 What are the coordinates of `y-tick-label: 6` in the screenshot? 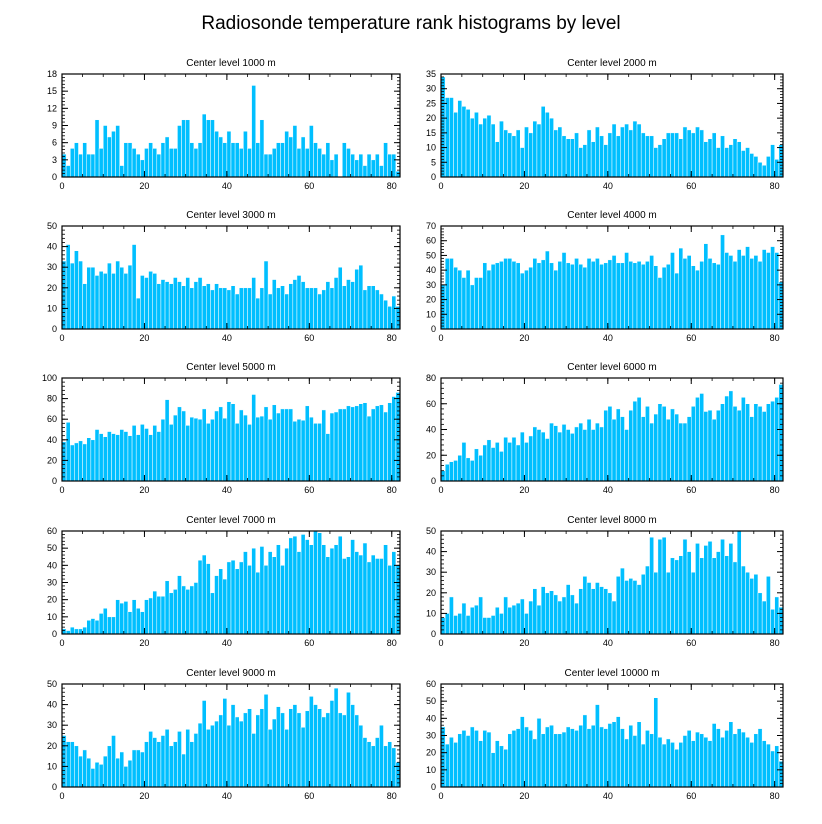 It's located at (54, 143).